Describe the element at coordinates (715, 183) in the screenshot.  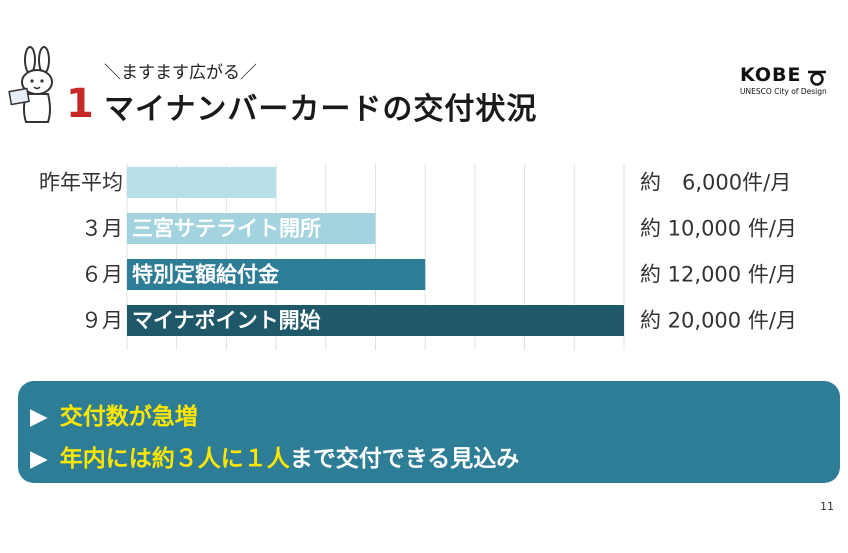
I see `value-label: 約 6,000件/月` at that location.